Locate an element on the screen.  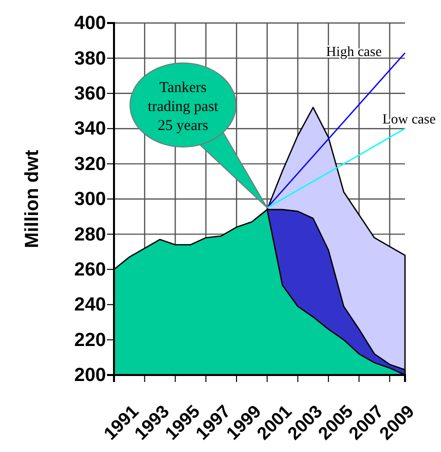
y-tick-label: 320 is located at coordinates (90, 164).